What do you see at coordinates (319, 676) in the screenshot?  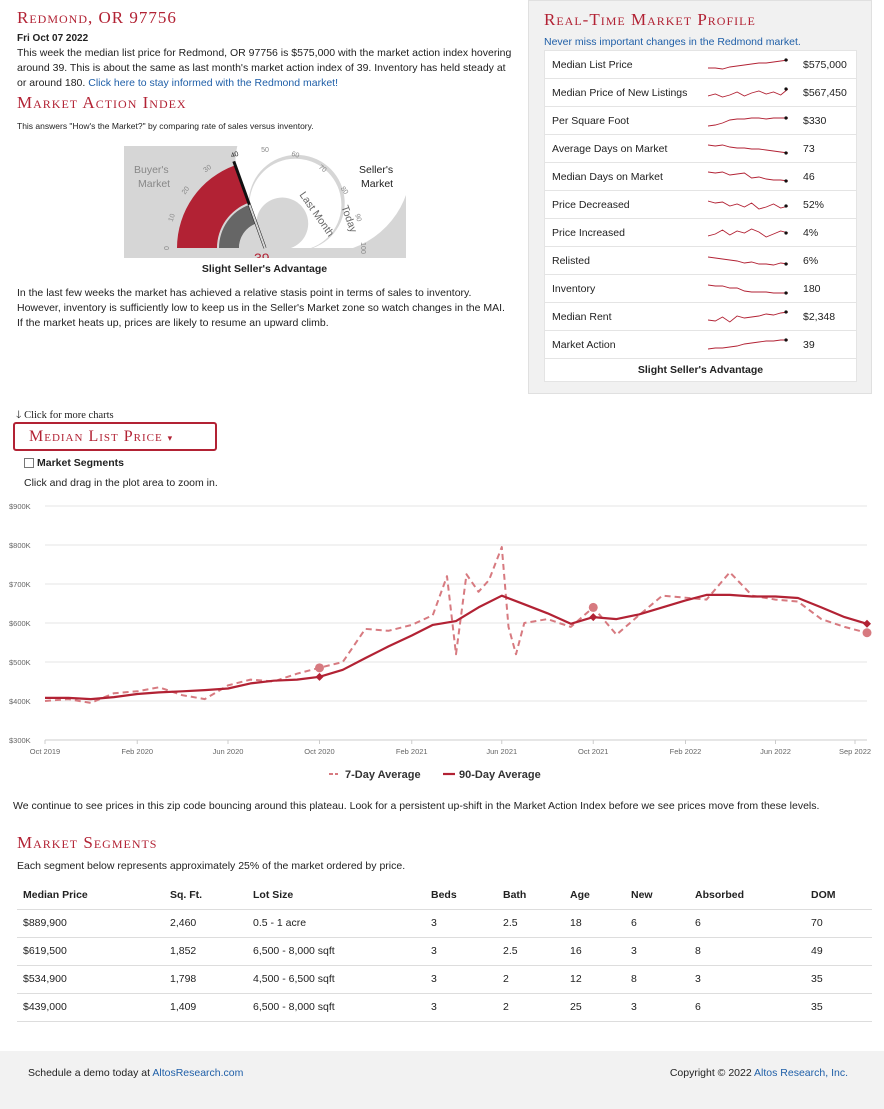 I see `series-point-90-day` at bounding box center [319, 676].